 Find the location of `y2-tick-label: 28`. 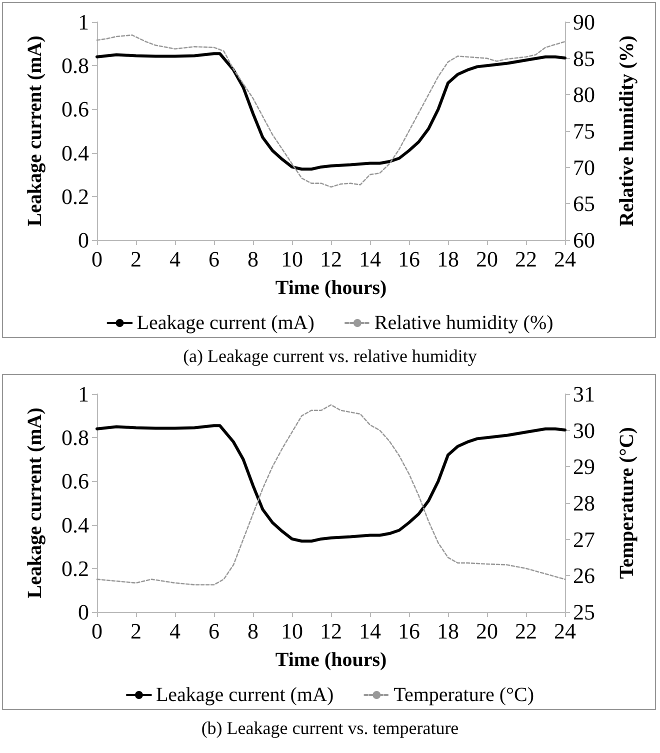

y2-tick-label: 28 is located at coordinates (584, 503).